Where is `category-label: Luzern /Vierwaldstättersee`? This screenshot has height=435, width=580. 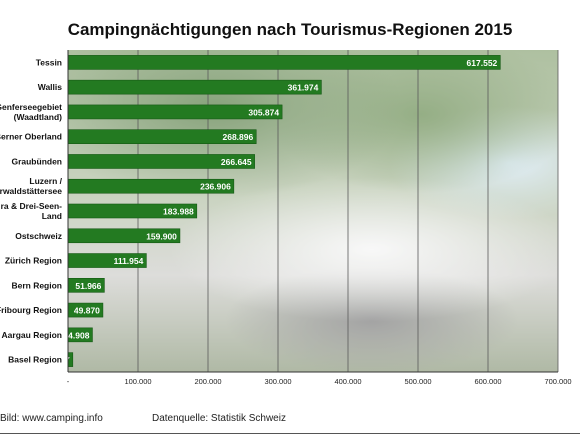
category-label: Luzern /Vierwaldstättersee is located at coordinates (31, 186).